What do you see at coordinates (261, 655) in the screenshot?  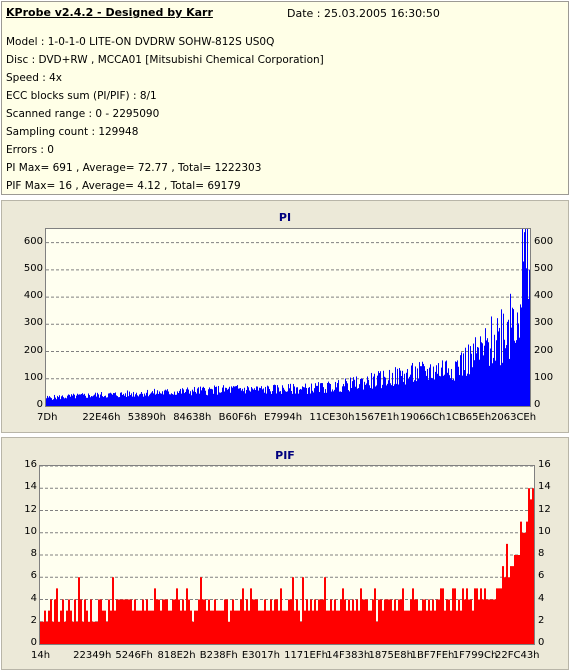 I see `pif-x-tick: E3017h` at bounding box center [261, 655].